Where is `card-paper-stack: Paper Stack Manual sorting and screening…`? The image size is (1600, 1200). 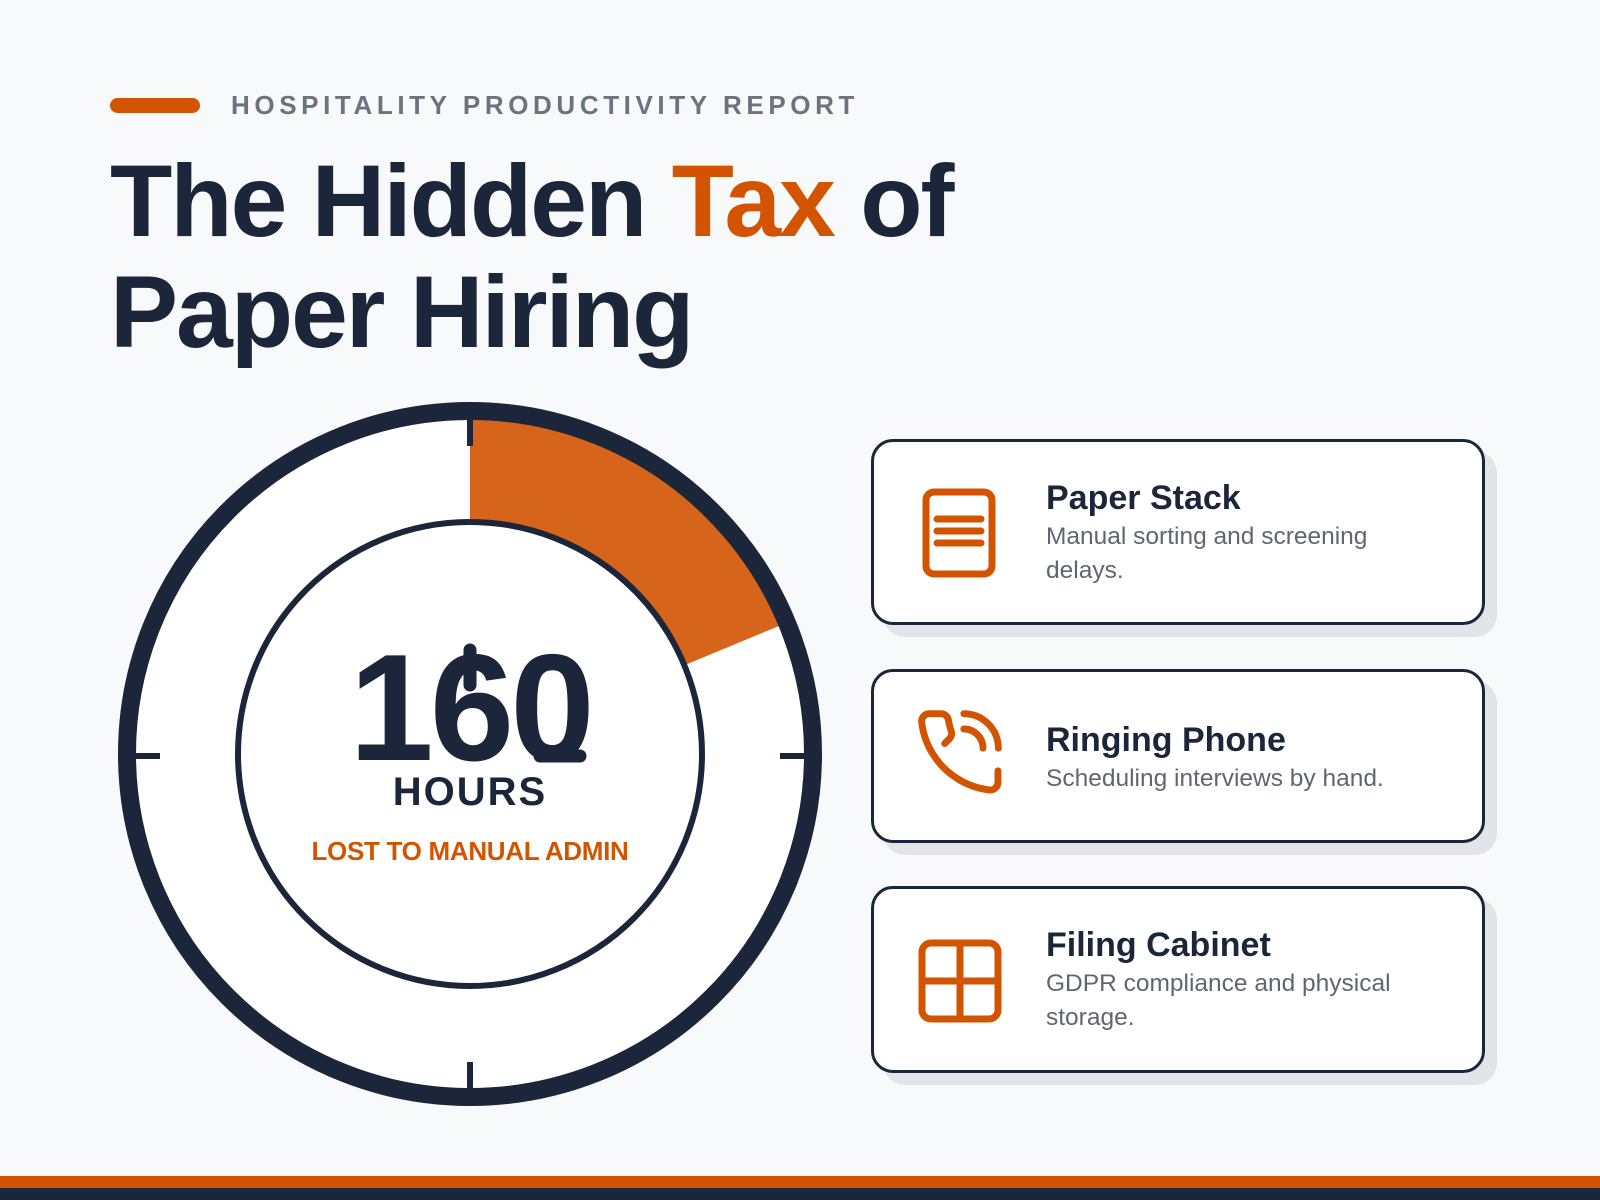
card-paper-stack: Paper Stack Manual sorting and screening… is located at coordinates (1178, 532).